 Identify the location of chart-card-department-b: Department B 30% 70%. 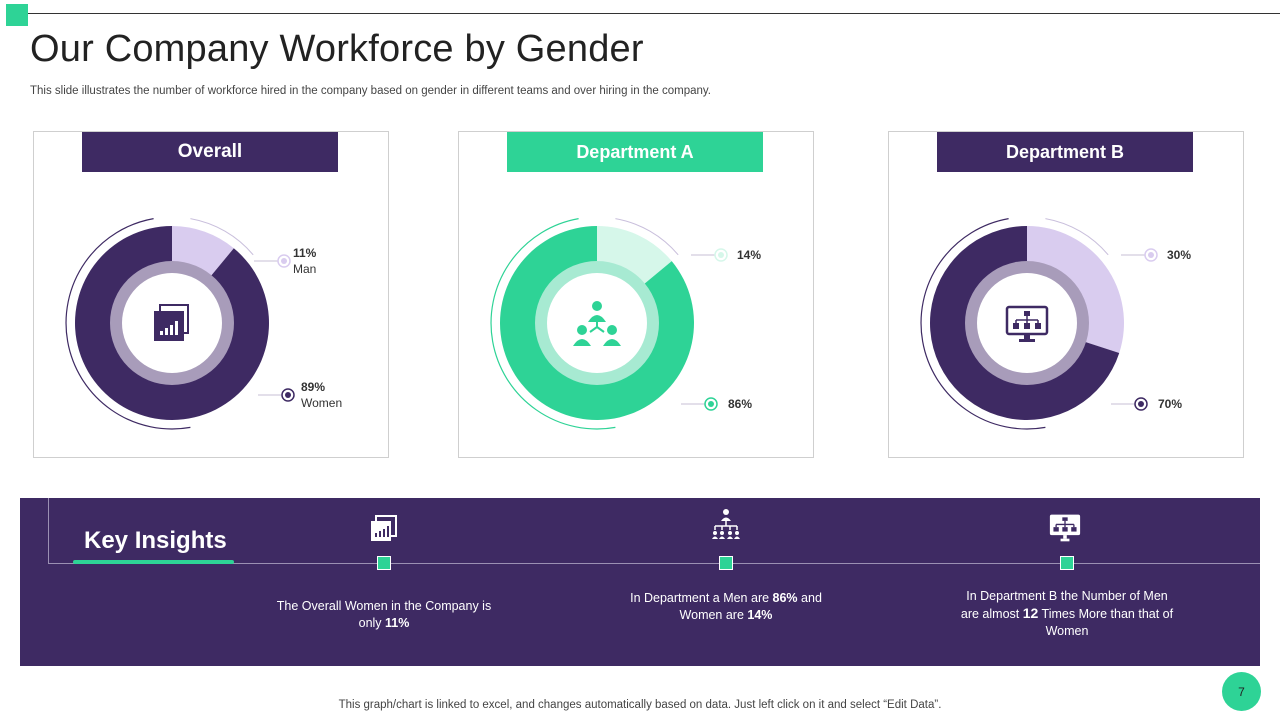
(1066, 294).